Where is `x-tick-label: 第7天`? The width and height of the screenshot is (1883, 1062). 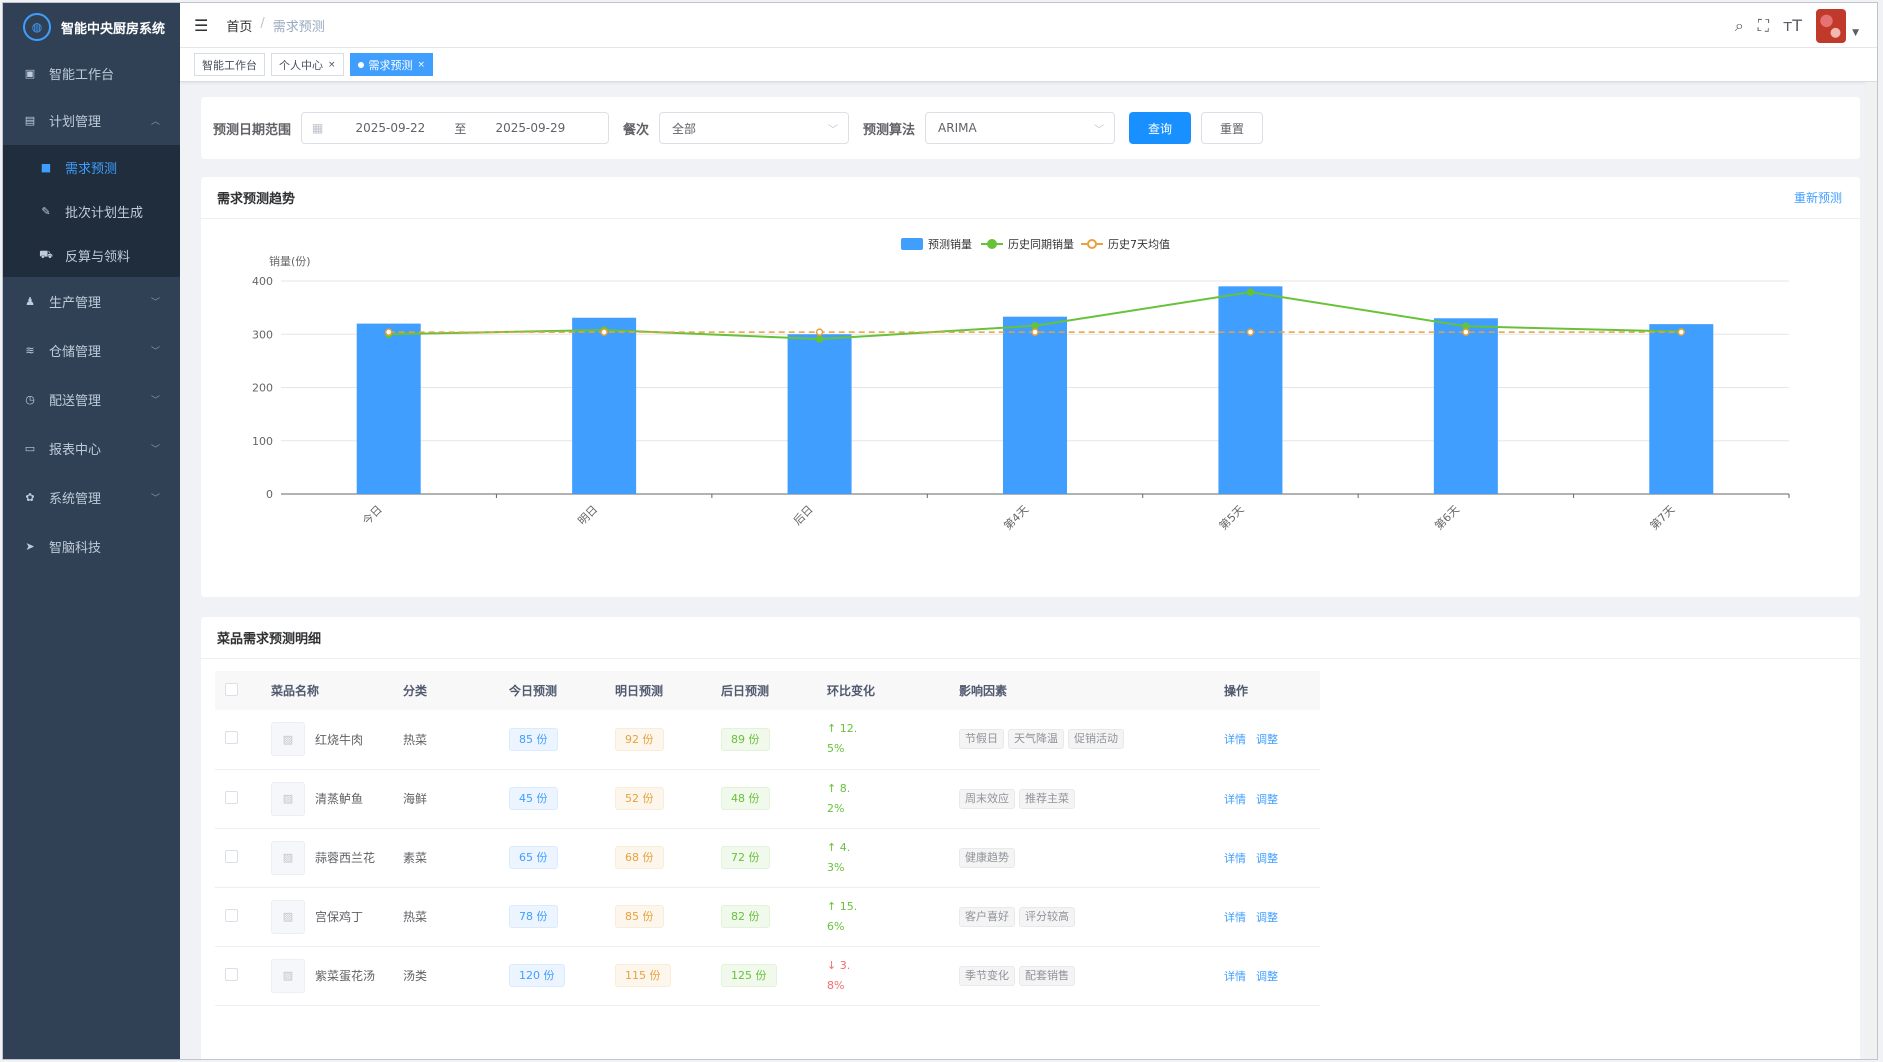 x-tick-label: 第7天 is located at coordinates (1662, 517).